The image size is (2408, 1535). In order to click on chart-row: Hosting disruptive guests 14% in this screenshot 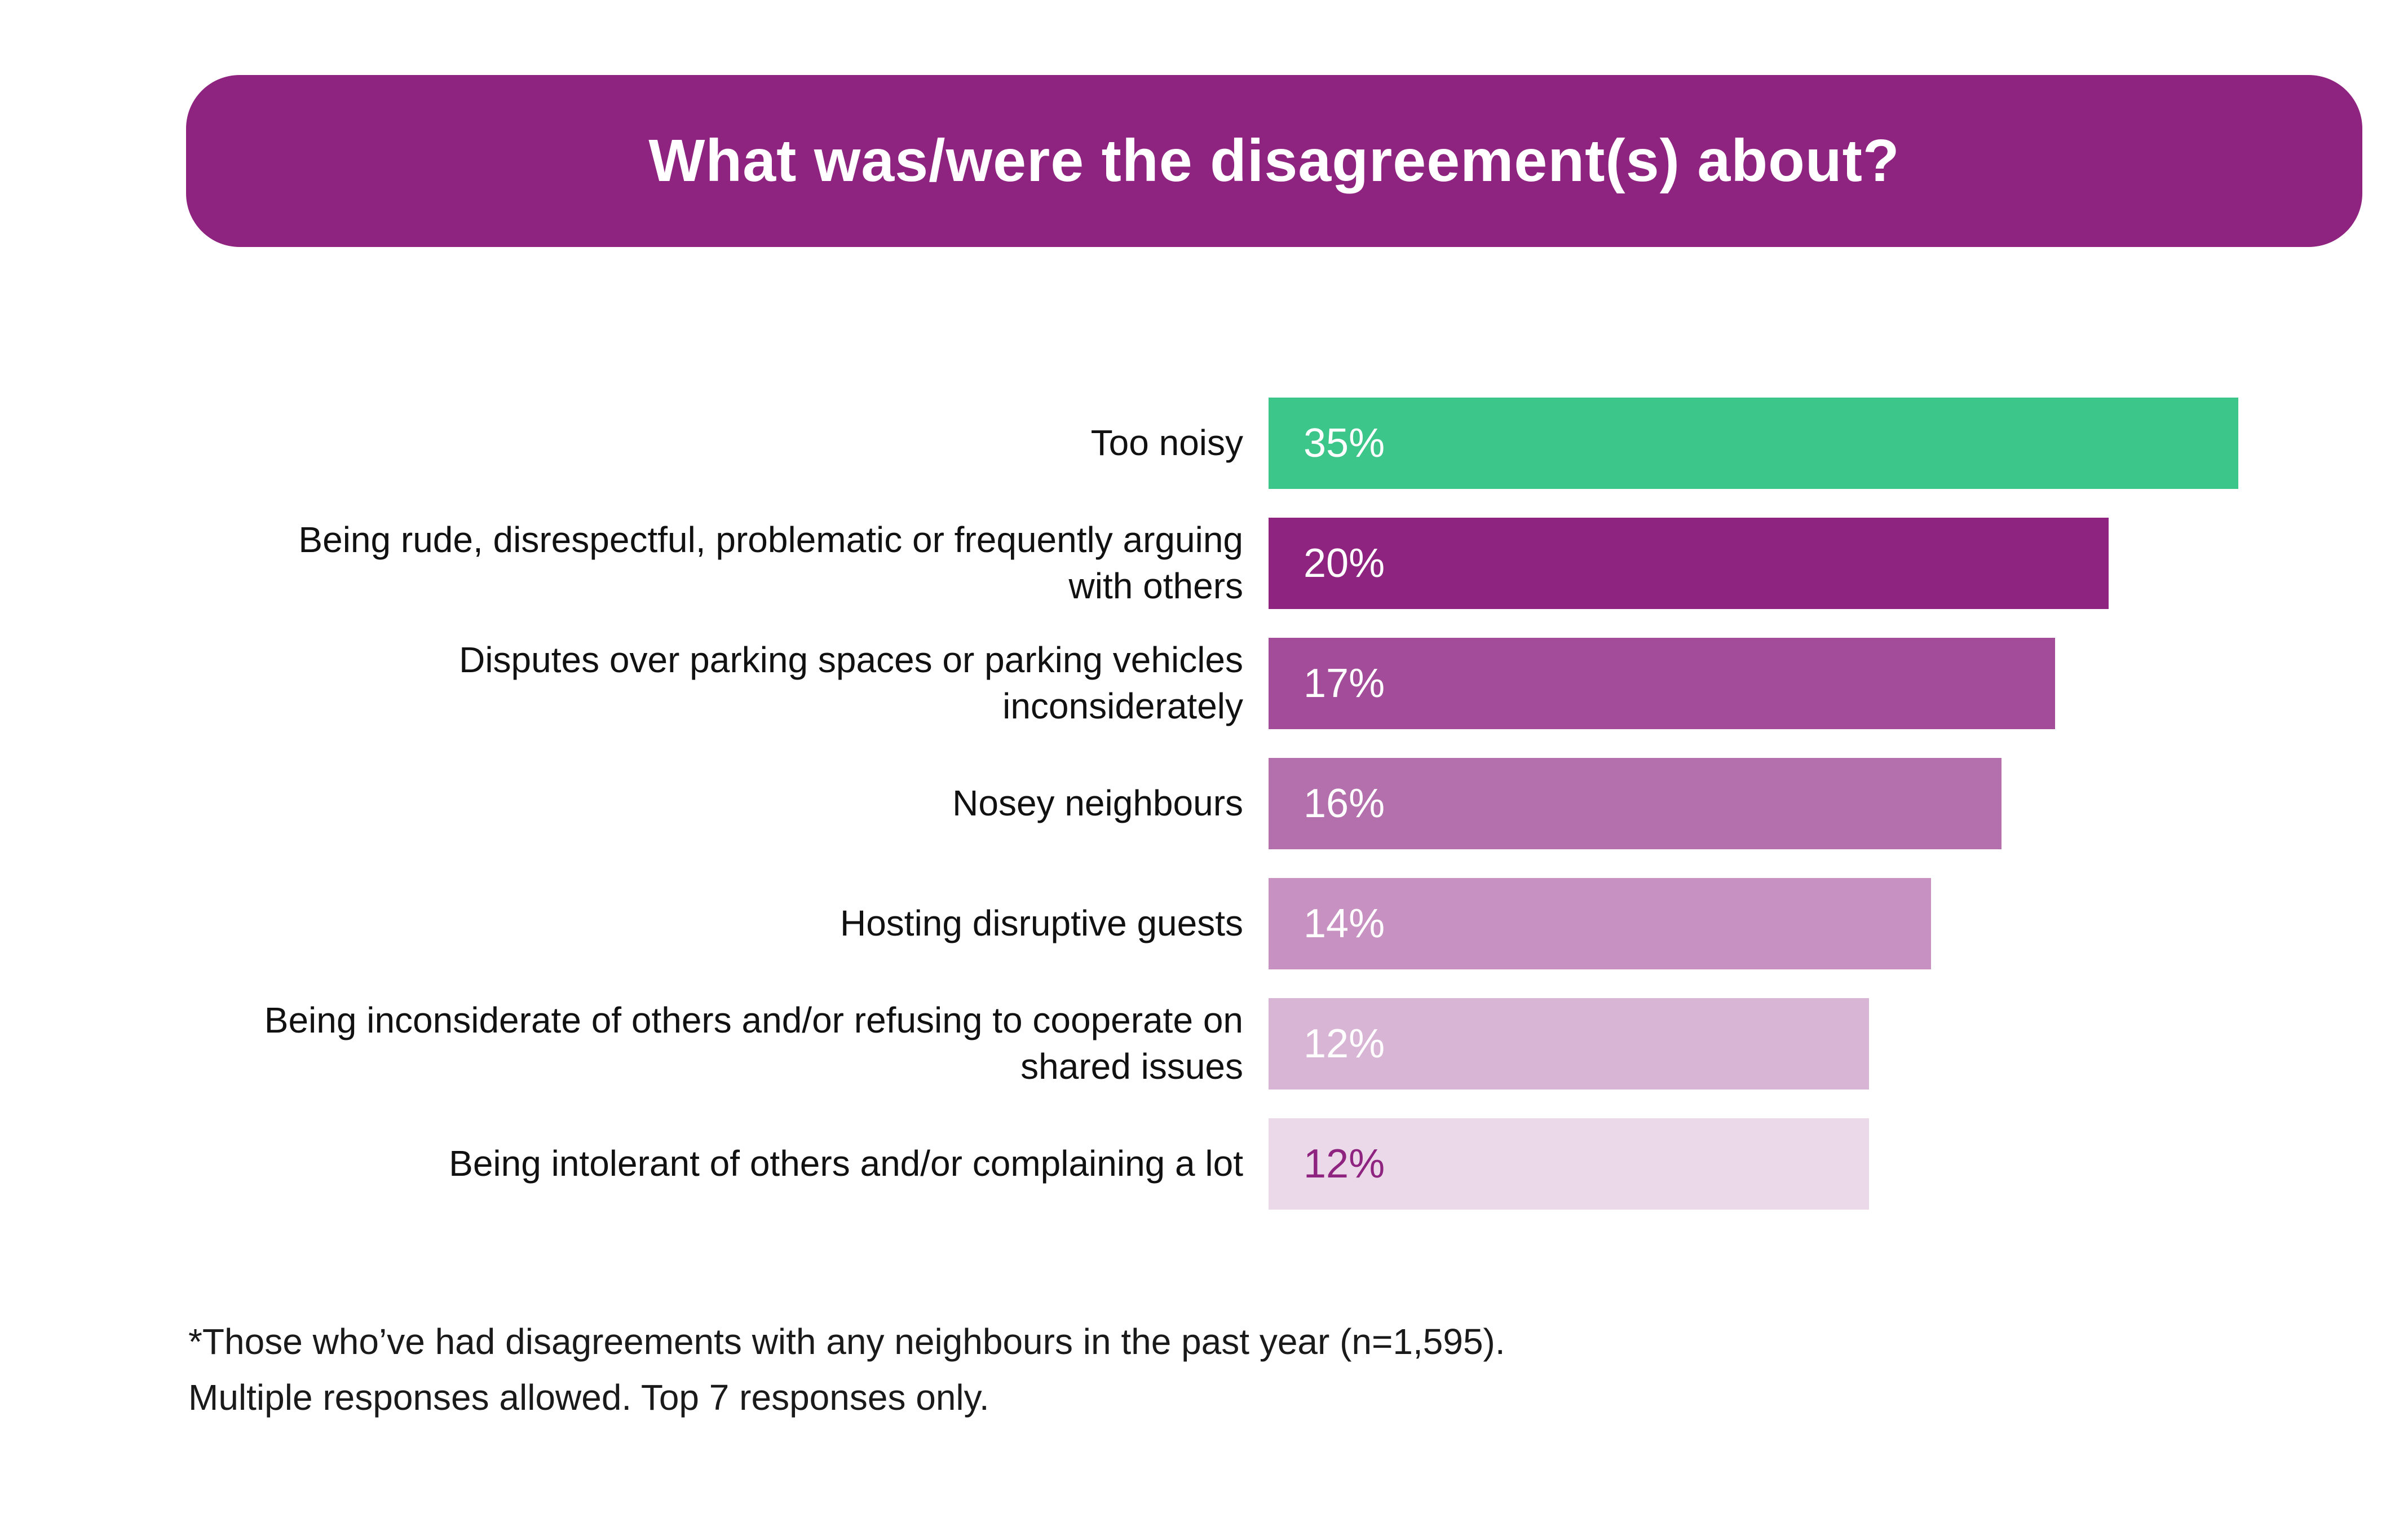, I will do `click(1204, 923)`.